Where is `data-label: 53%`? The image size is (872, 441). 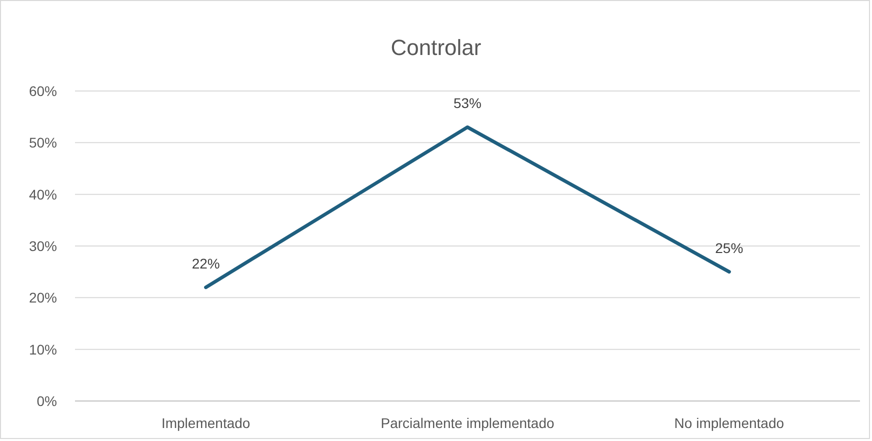
data-label: 53% is located at coordinates (467, 103).